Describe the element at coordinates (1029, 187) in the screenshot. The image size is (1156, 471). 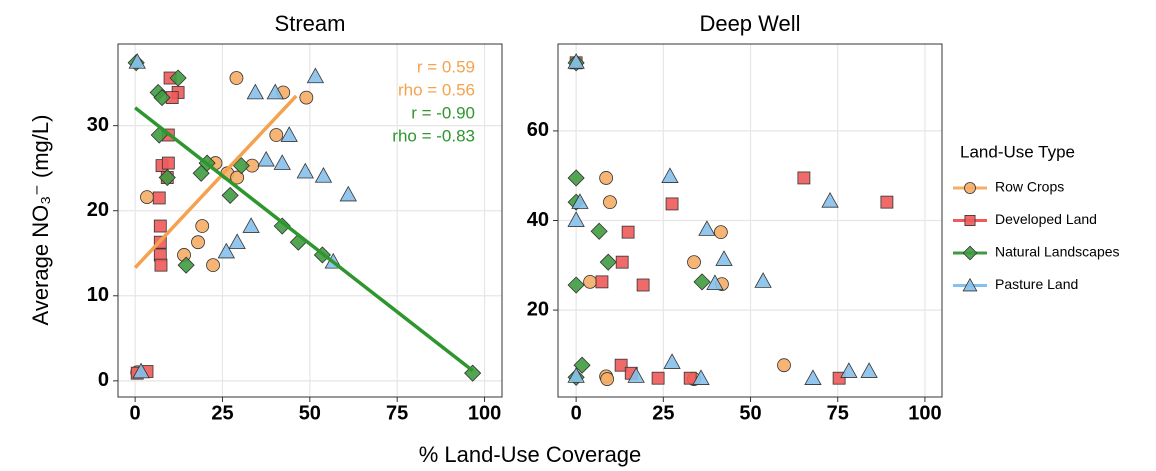
I see `legend-label: Row Crops` at that location.